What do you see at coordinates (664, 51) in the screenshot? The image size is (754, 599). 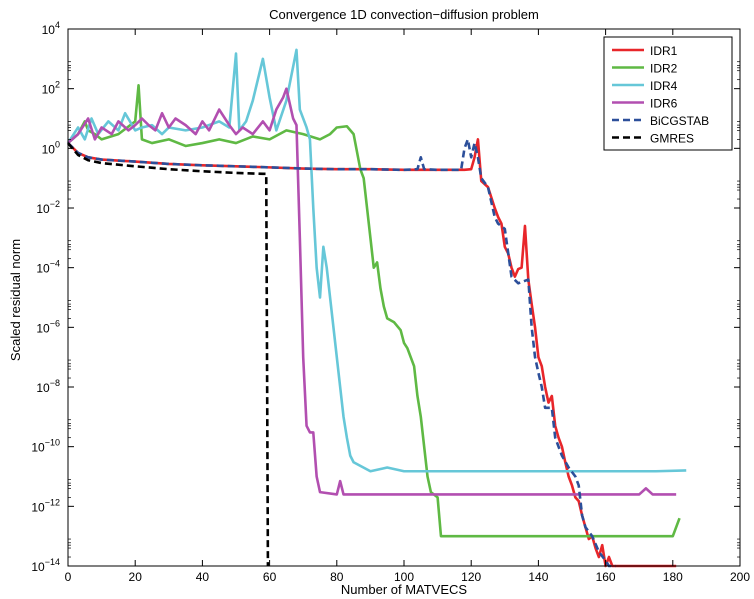 I see `legend-label-idr1: IDR1` at bounding box center [664, 51].